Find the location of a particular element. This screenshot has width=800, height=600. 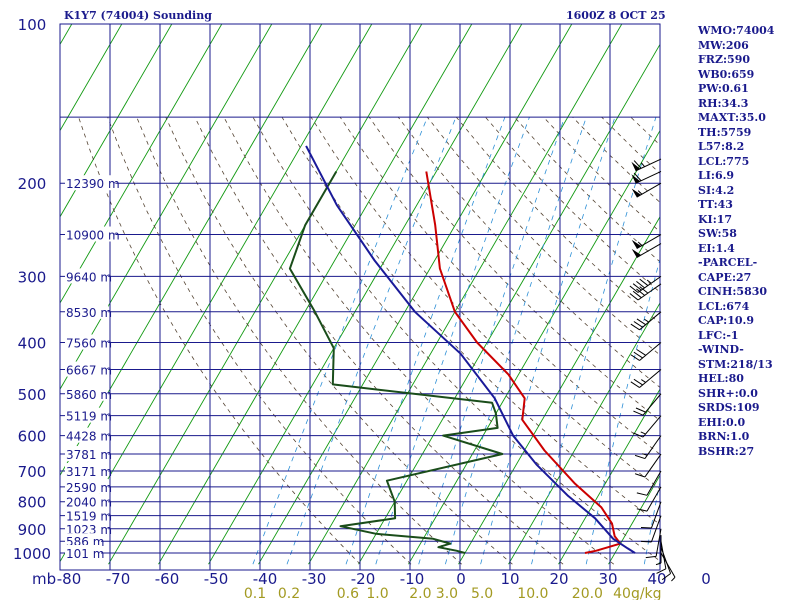

height-label: 9640 m is located at coordinates (89, 277).